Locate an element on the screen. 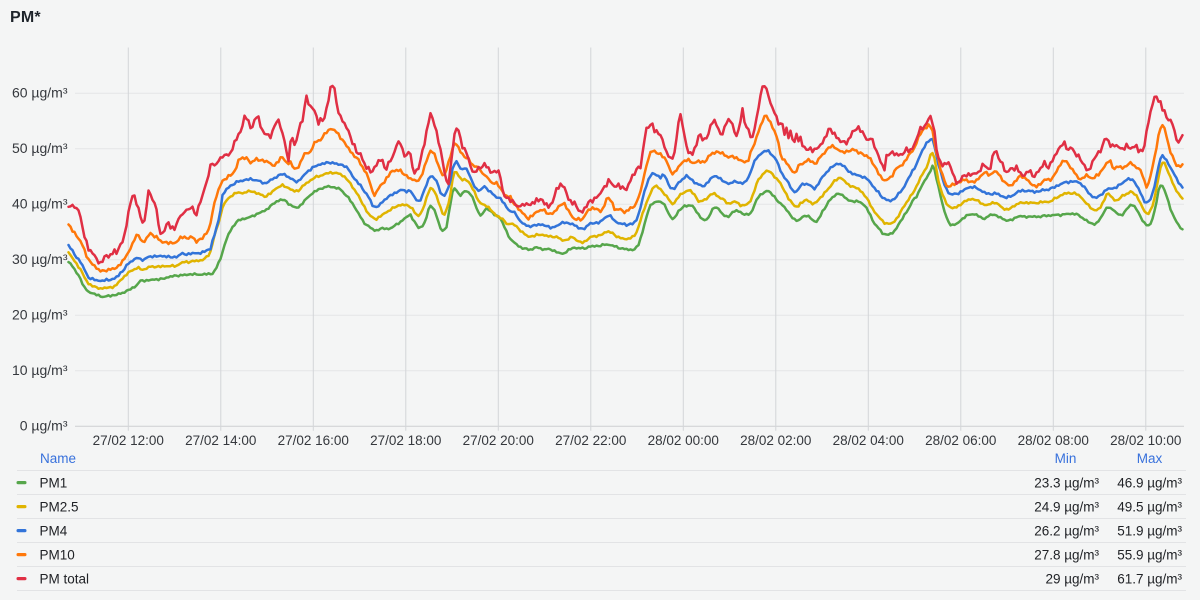 This screenshot has width=1200, height=600. svg-text: PM2.5 is located at coordinates (59, 506).